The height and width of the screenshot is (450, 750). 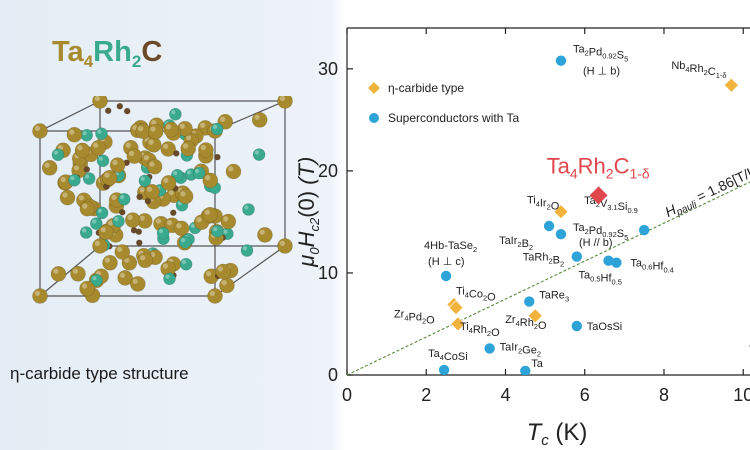 What do you see at coordinates (505, 395) in the screenshot?
I see `x-tick-label: 4` at bounding box center [505, 395].